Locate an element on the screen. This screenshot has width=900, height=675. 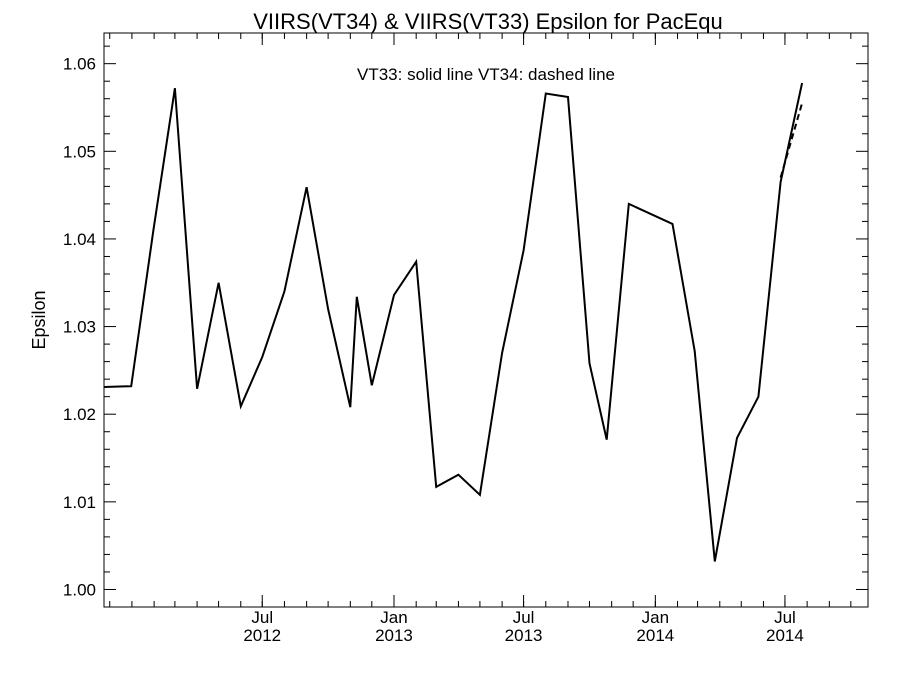
y-tick-label: 1.06 is located at coordinates (79, 64).